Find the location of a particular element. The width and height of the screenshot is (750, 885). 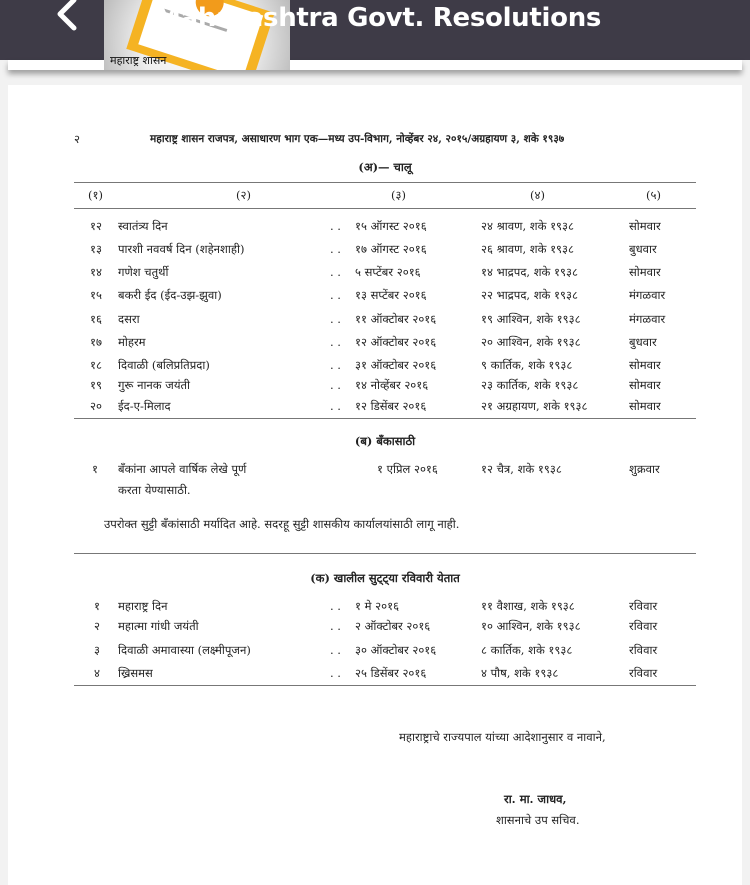

table-cell-date: १२ ऑक्टोबर २०१६ is located at coordinates (396, 342).